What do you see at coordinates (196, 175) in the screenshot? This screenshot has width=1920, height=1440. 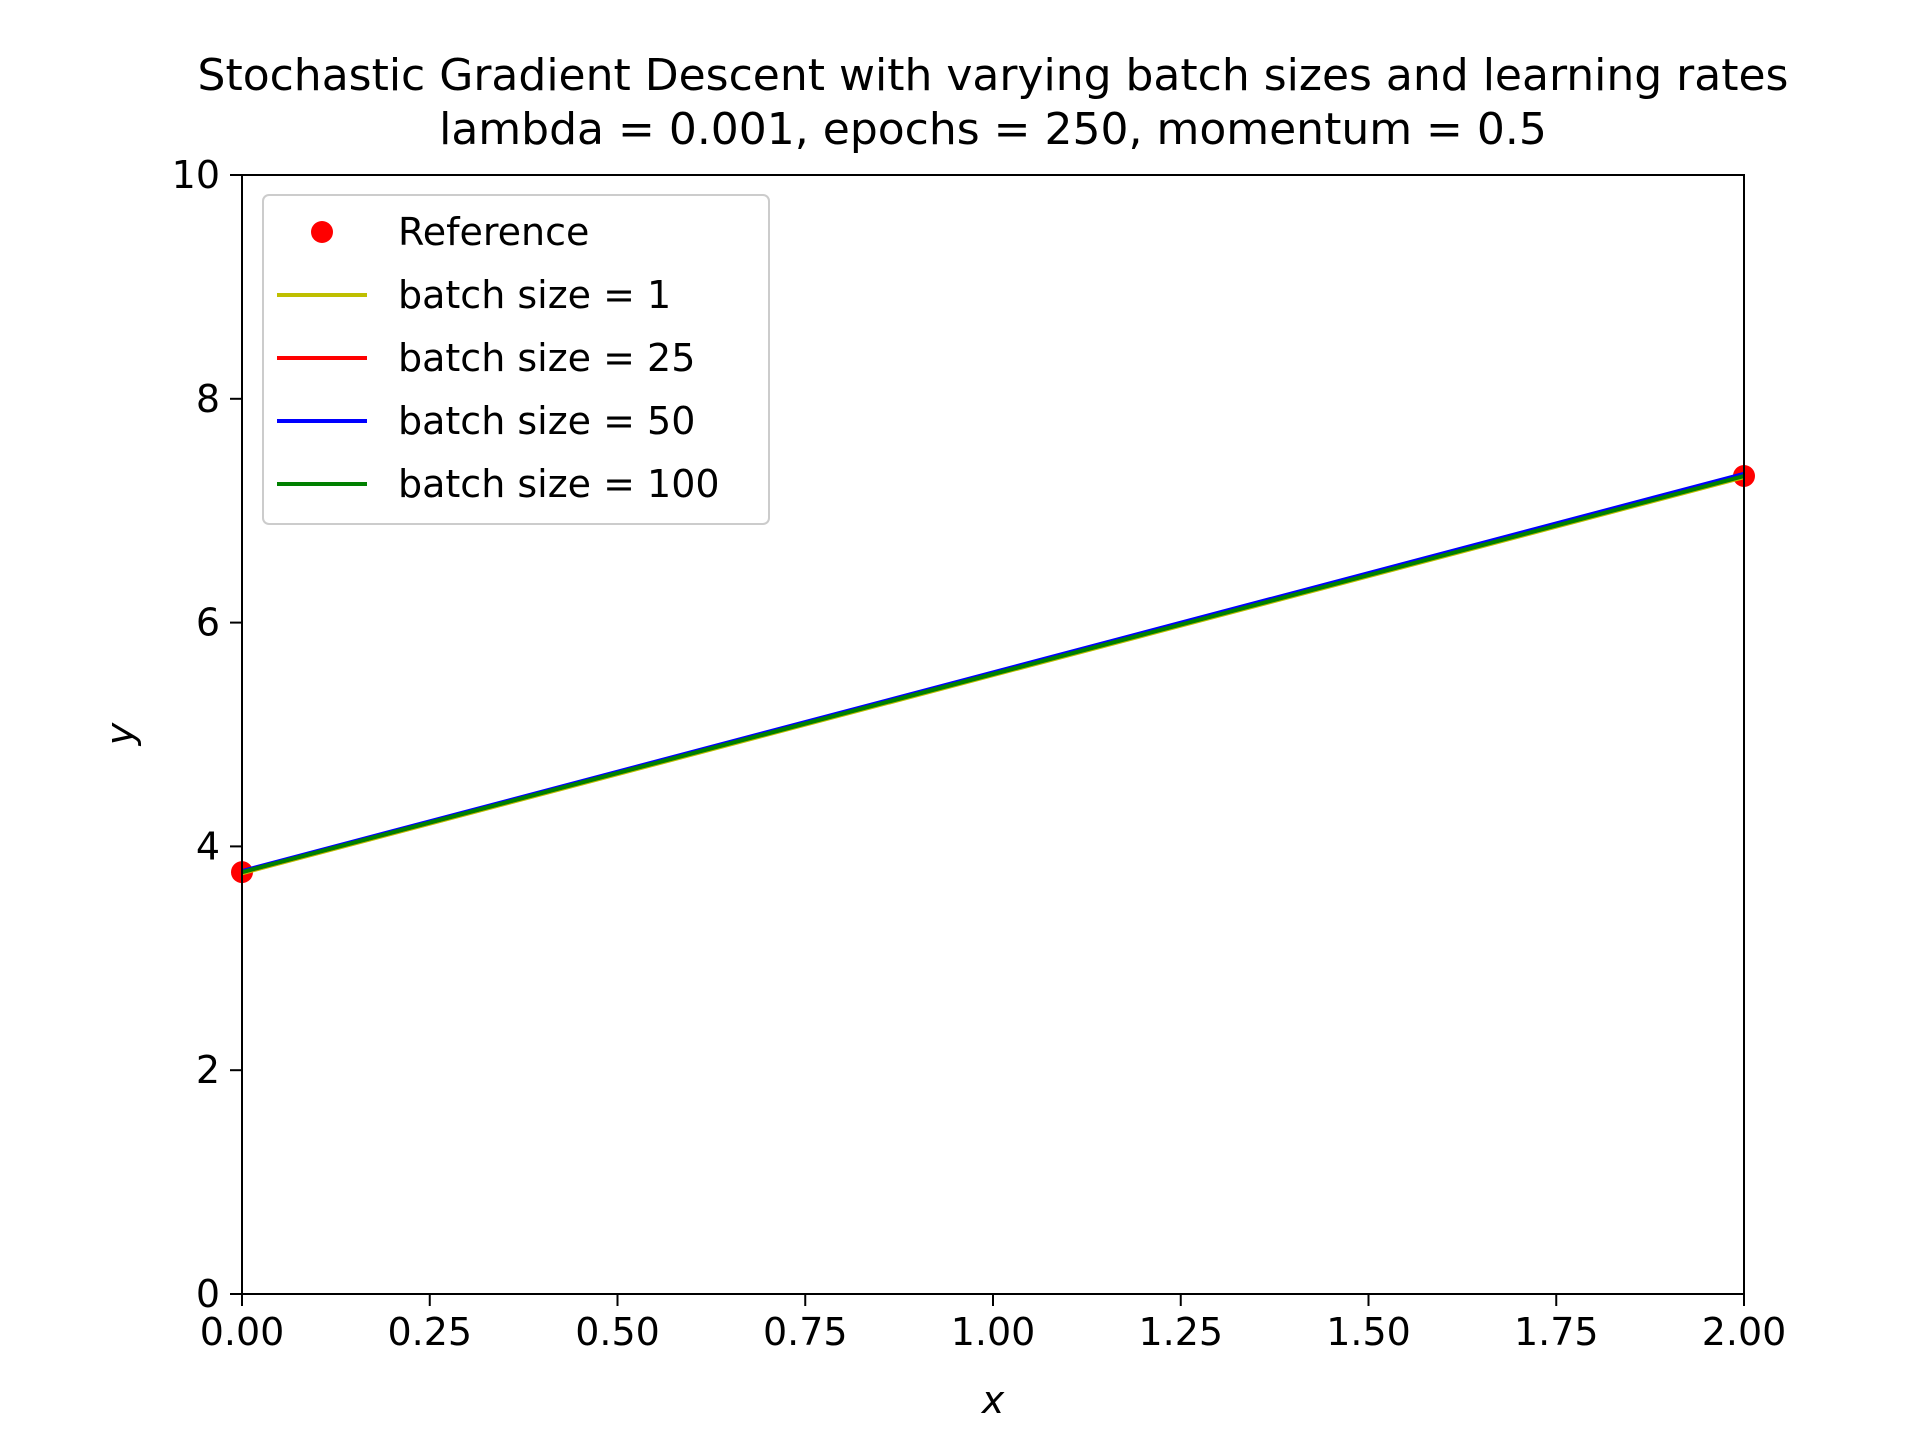 I see `y-tick-label: 10` at bounding box center [196, 175].